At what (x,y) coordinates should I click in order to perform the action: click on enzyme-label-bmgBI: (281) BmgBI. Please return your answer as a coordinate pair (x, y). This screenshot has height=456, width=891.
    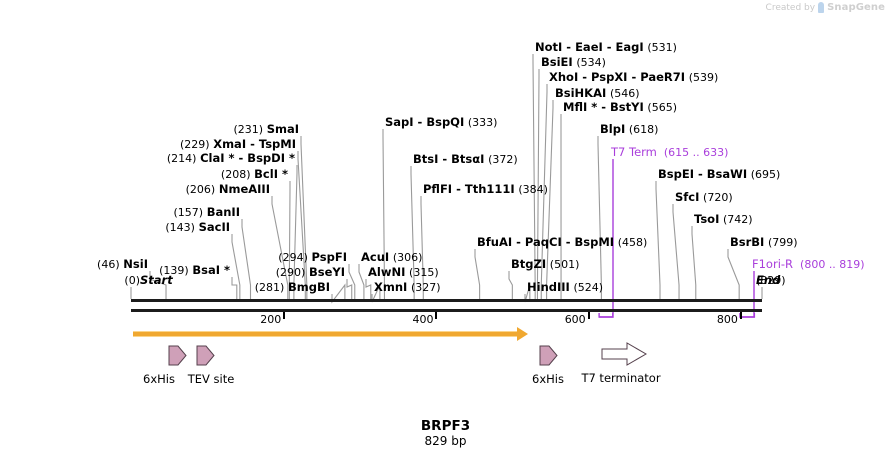
    Looking at the image, I should click on (292, 287).